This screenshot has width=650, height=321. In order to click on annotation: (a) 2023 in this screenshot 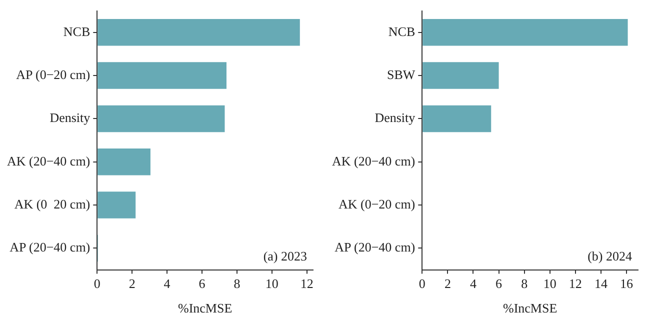, I will do `click(285, 256)`.